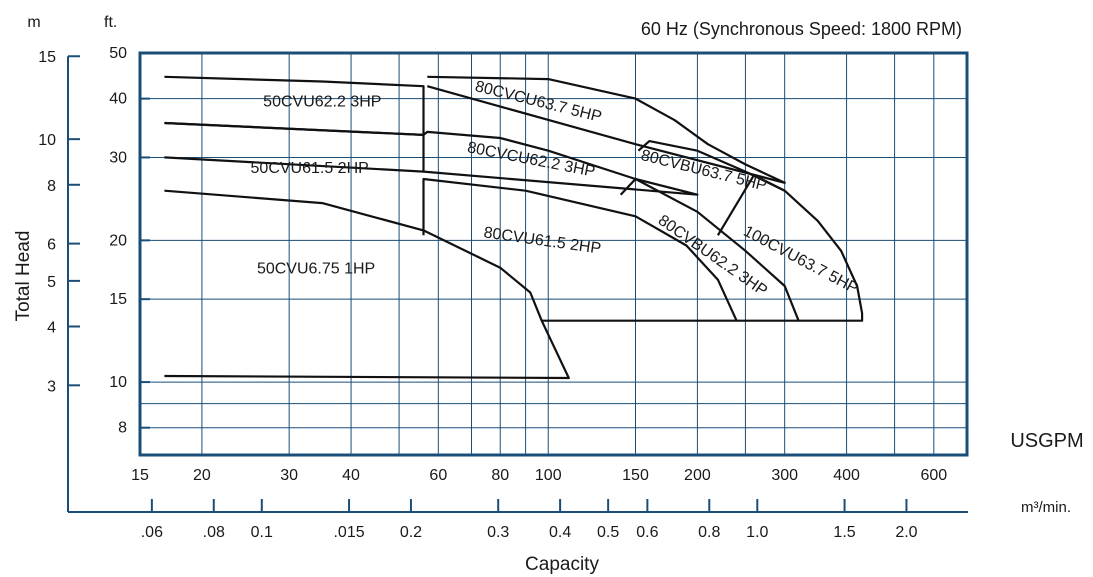  Describe the element at coordinates (635, 475) in the screenshot. I see `usgpm-tick-label: 150` at that location.